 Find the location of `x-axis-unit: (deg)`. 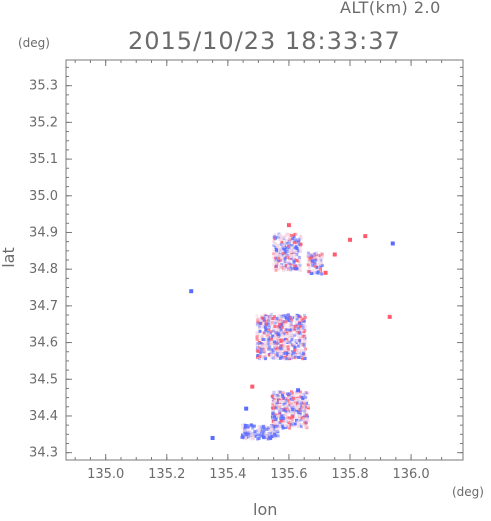

x-axis-unit: (deg) is located at coordinates (468, 492).